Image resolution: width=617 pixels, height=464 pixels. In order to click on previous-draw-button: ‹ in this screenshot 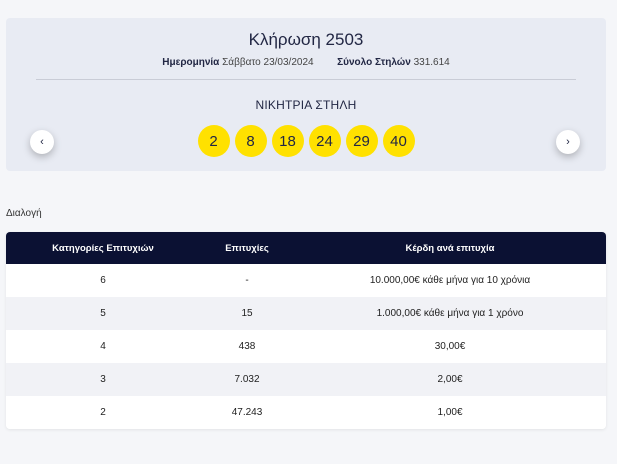, I will do `click(42, 142)`.